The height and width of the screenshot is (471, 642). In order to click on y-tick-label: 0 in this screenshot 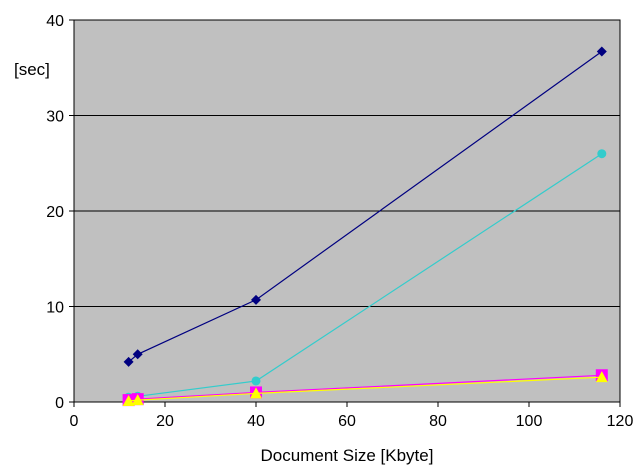, I will do `click(59, 403)`.